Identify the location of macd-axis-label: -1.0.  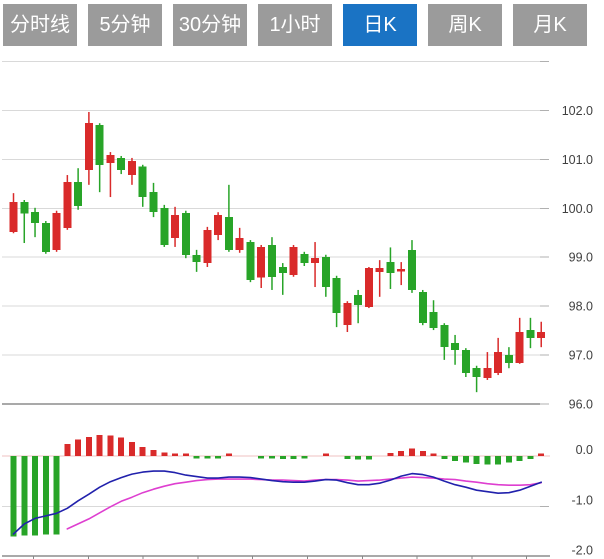
(582, 500).